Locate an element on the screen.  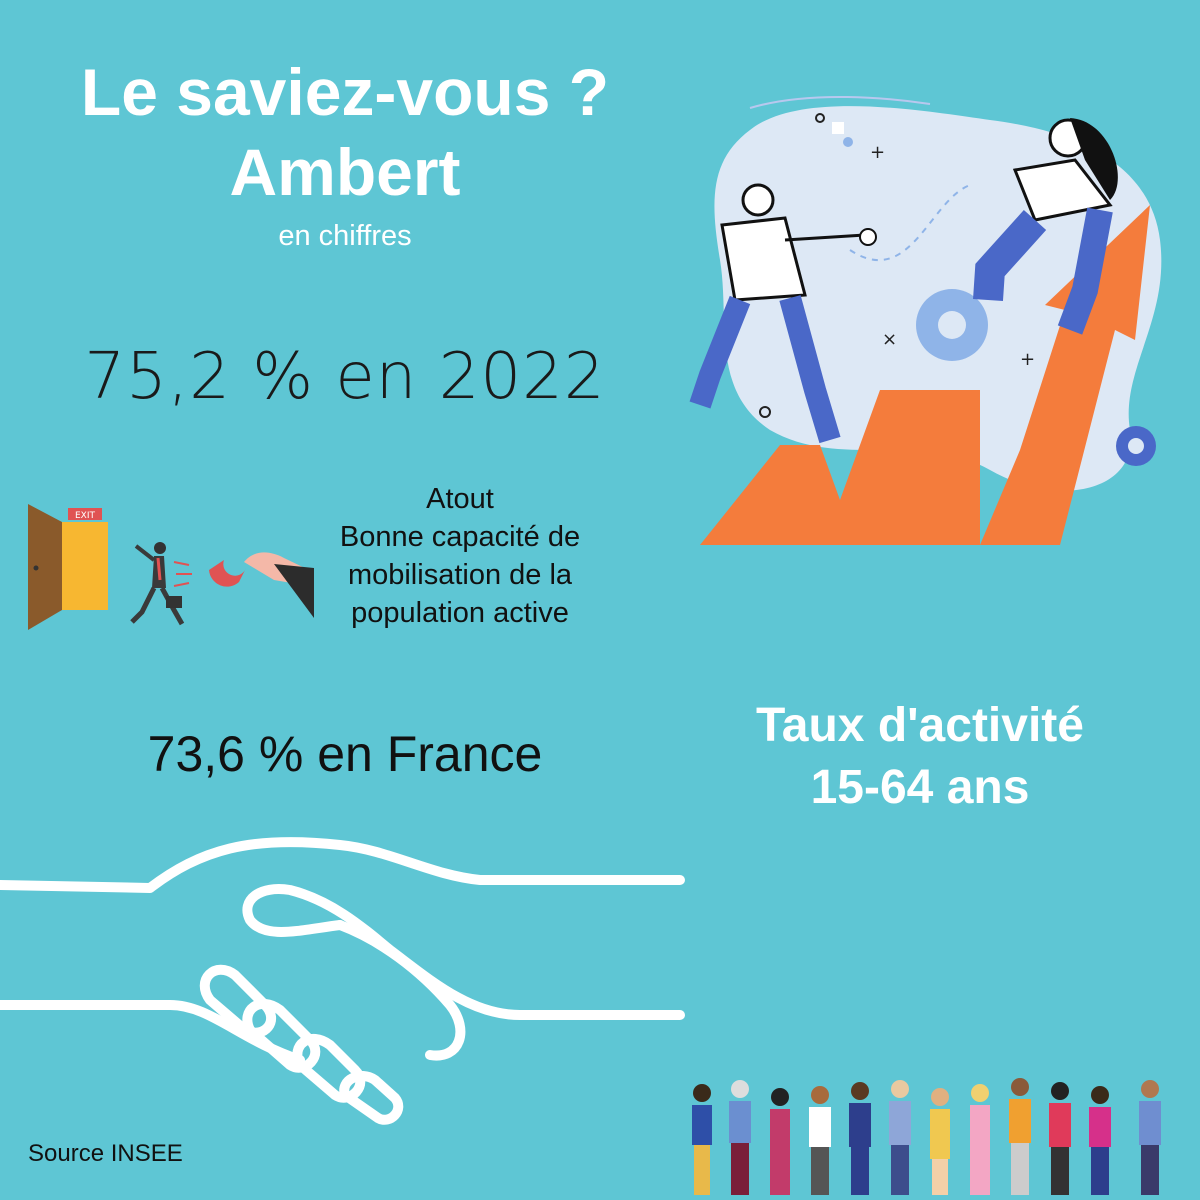
local-stat: 75,2 % en 2022 is located at coordinates (345, 377).